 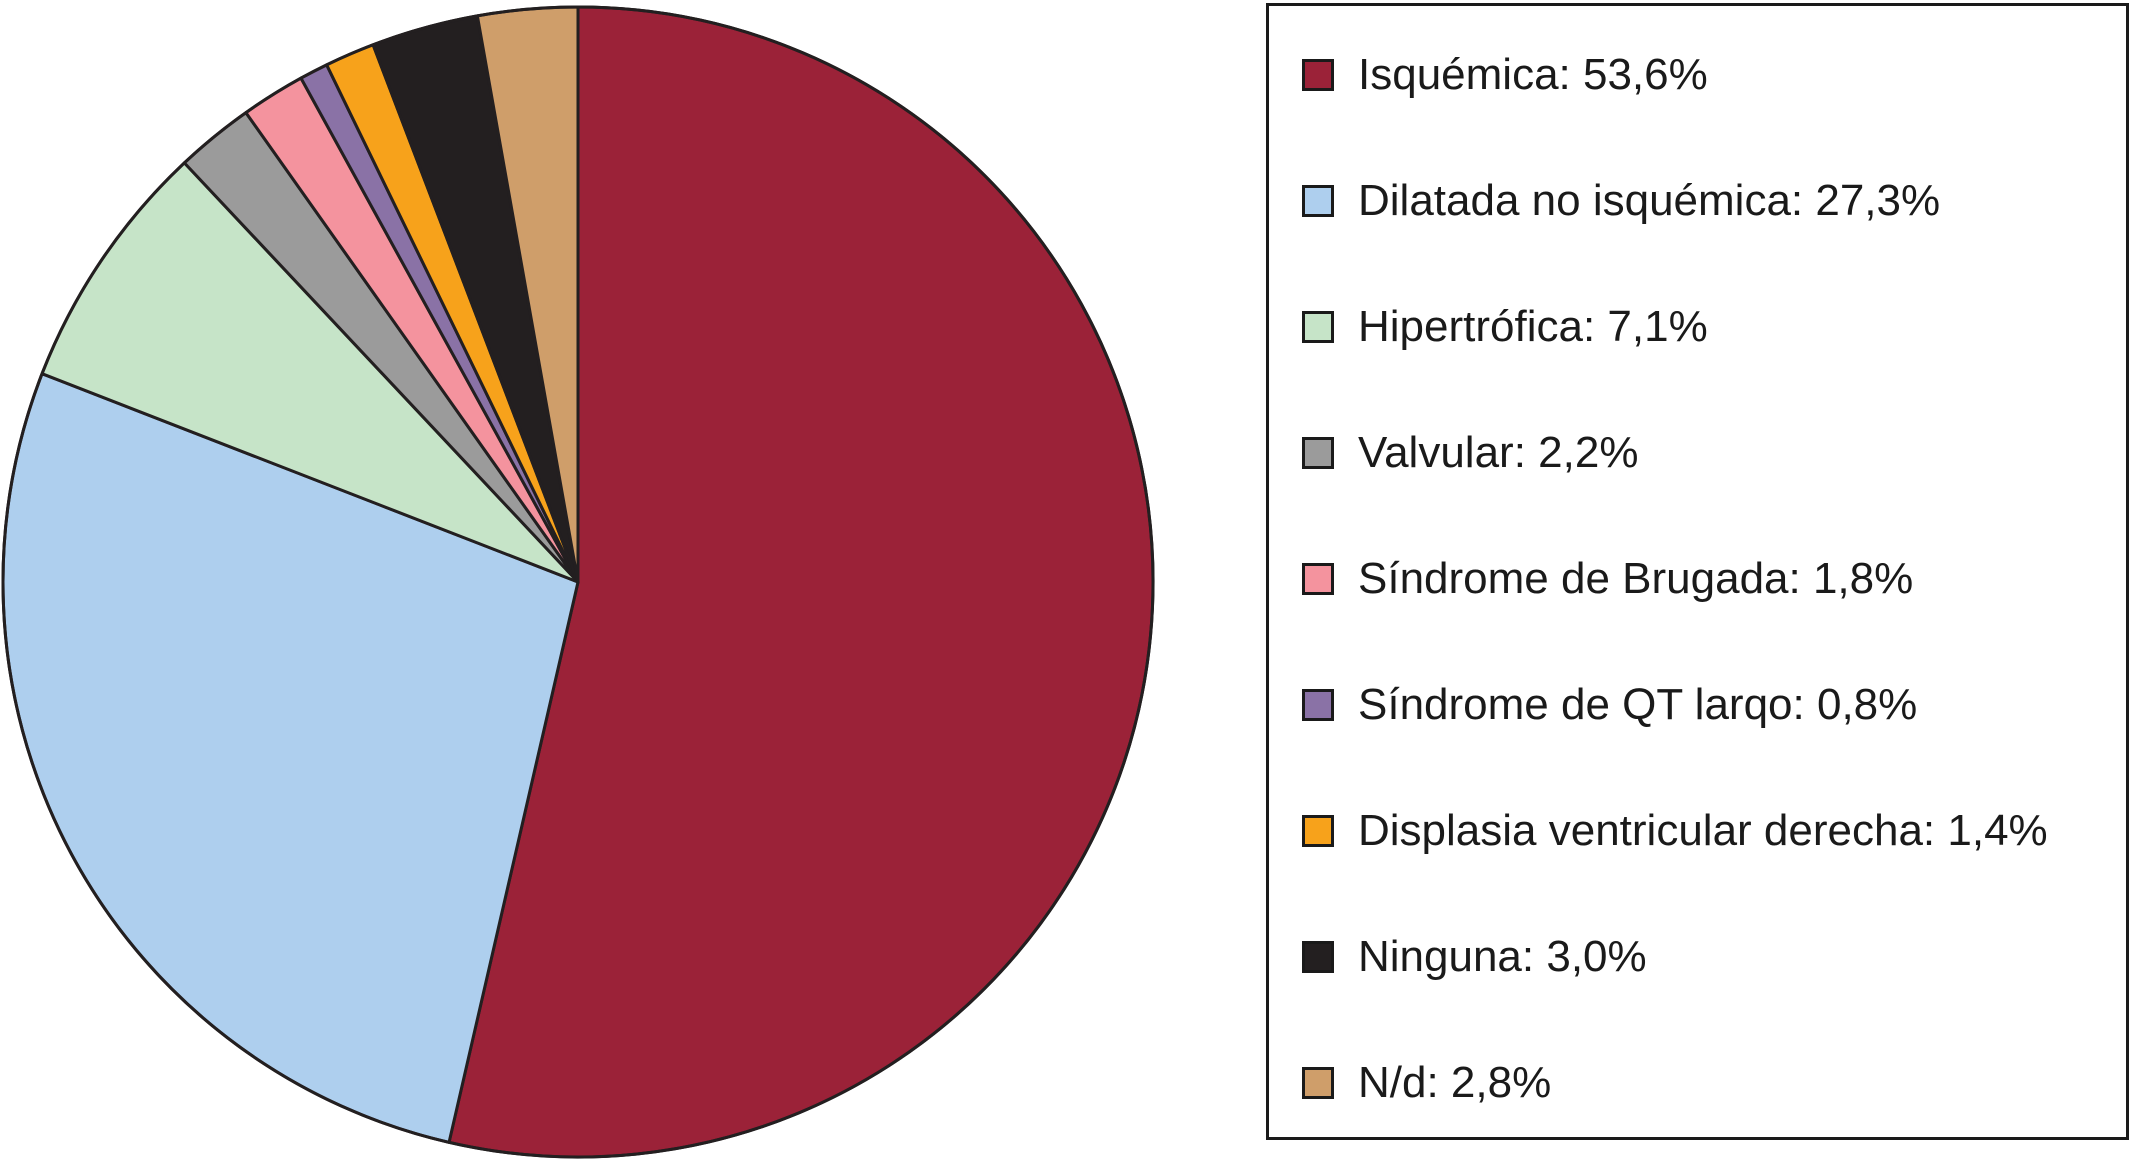 What do you see at coordinates (1502, 956) in the screenshot?
I see `legend-label: Ninguna: 3,0%` at bounding box center [1502, 956].